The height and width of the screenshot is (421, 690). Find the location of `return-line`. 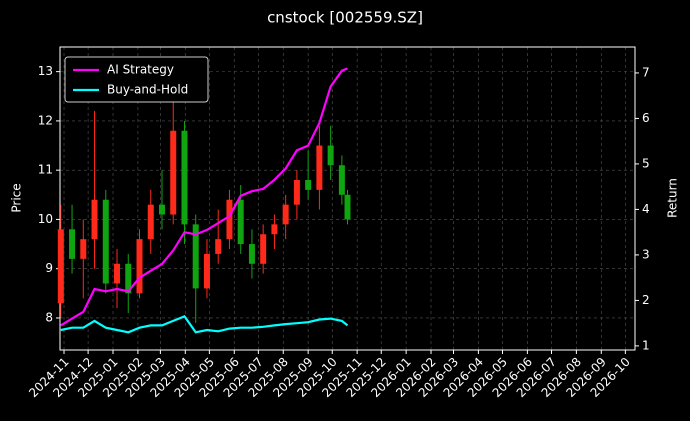

return-line is located at coordinates (204, 324).